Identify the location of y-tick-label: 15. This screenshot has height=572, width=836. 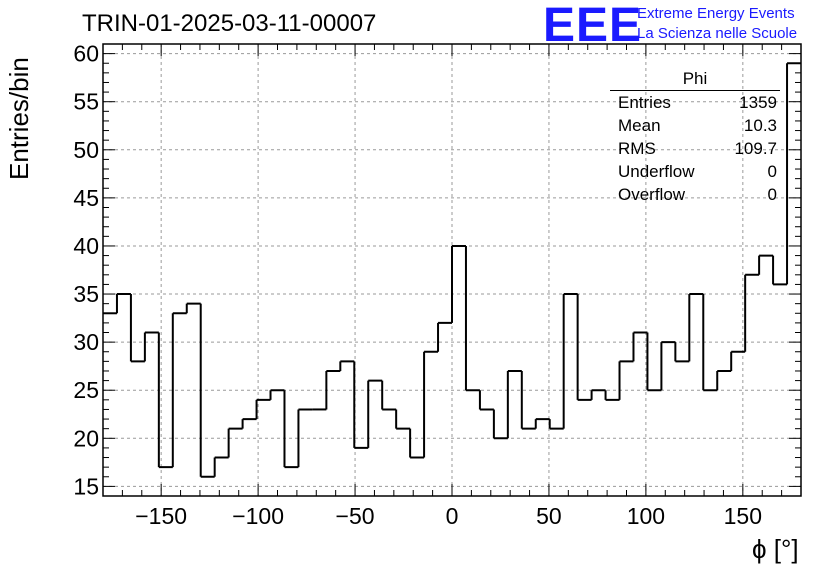
(86, 486).